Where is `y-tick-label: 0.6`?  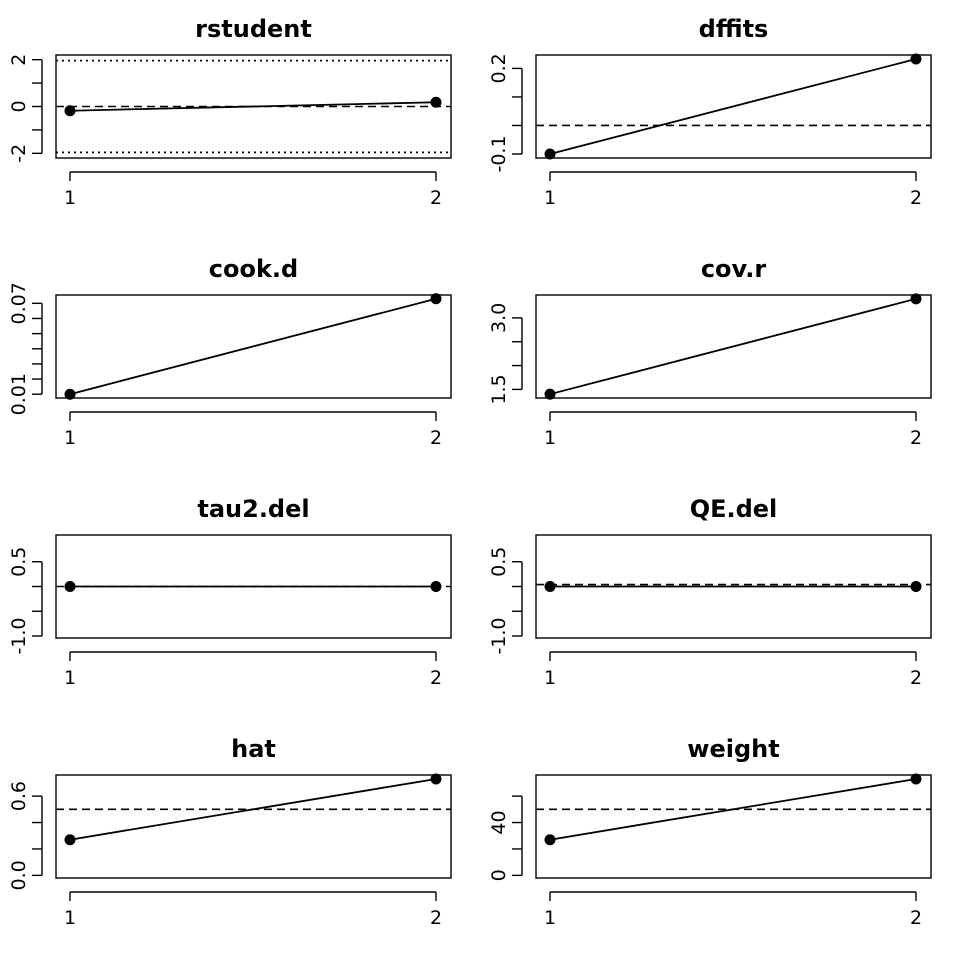
y-tick-label: 0.6 is located at coordinates (19, 796).